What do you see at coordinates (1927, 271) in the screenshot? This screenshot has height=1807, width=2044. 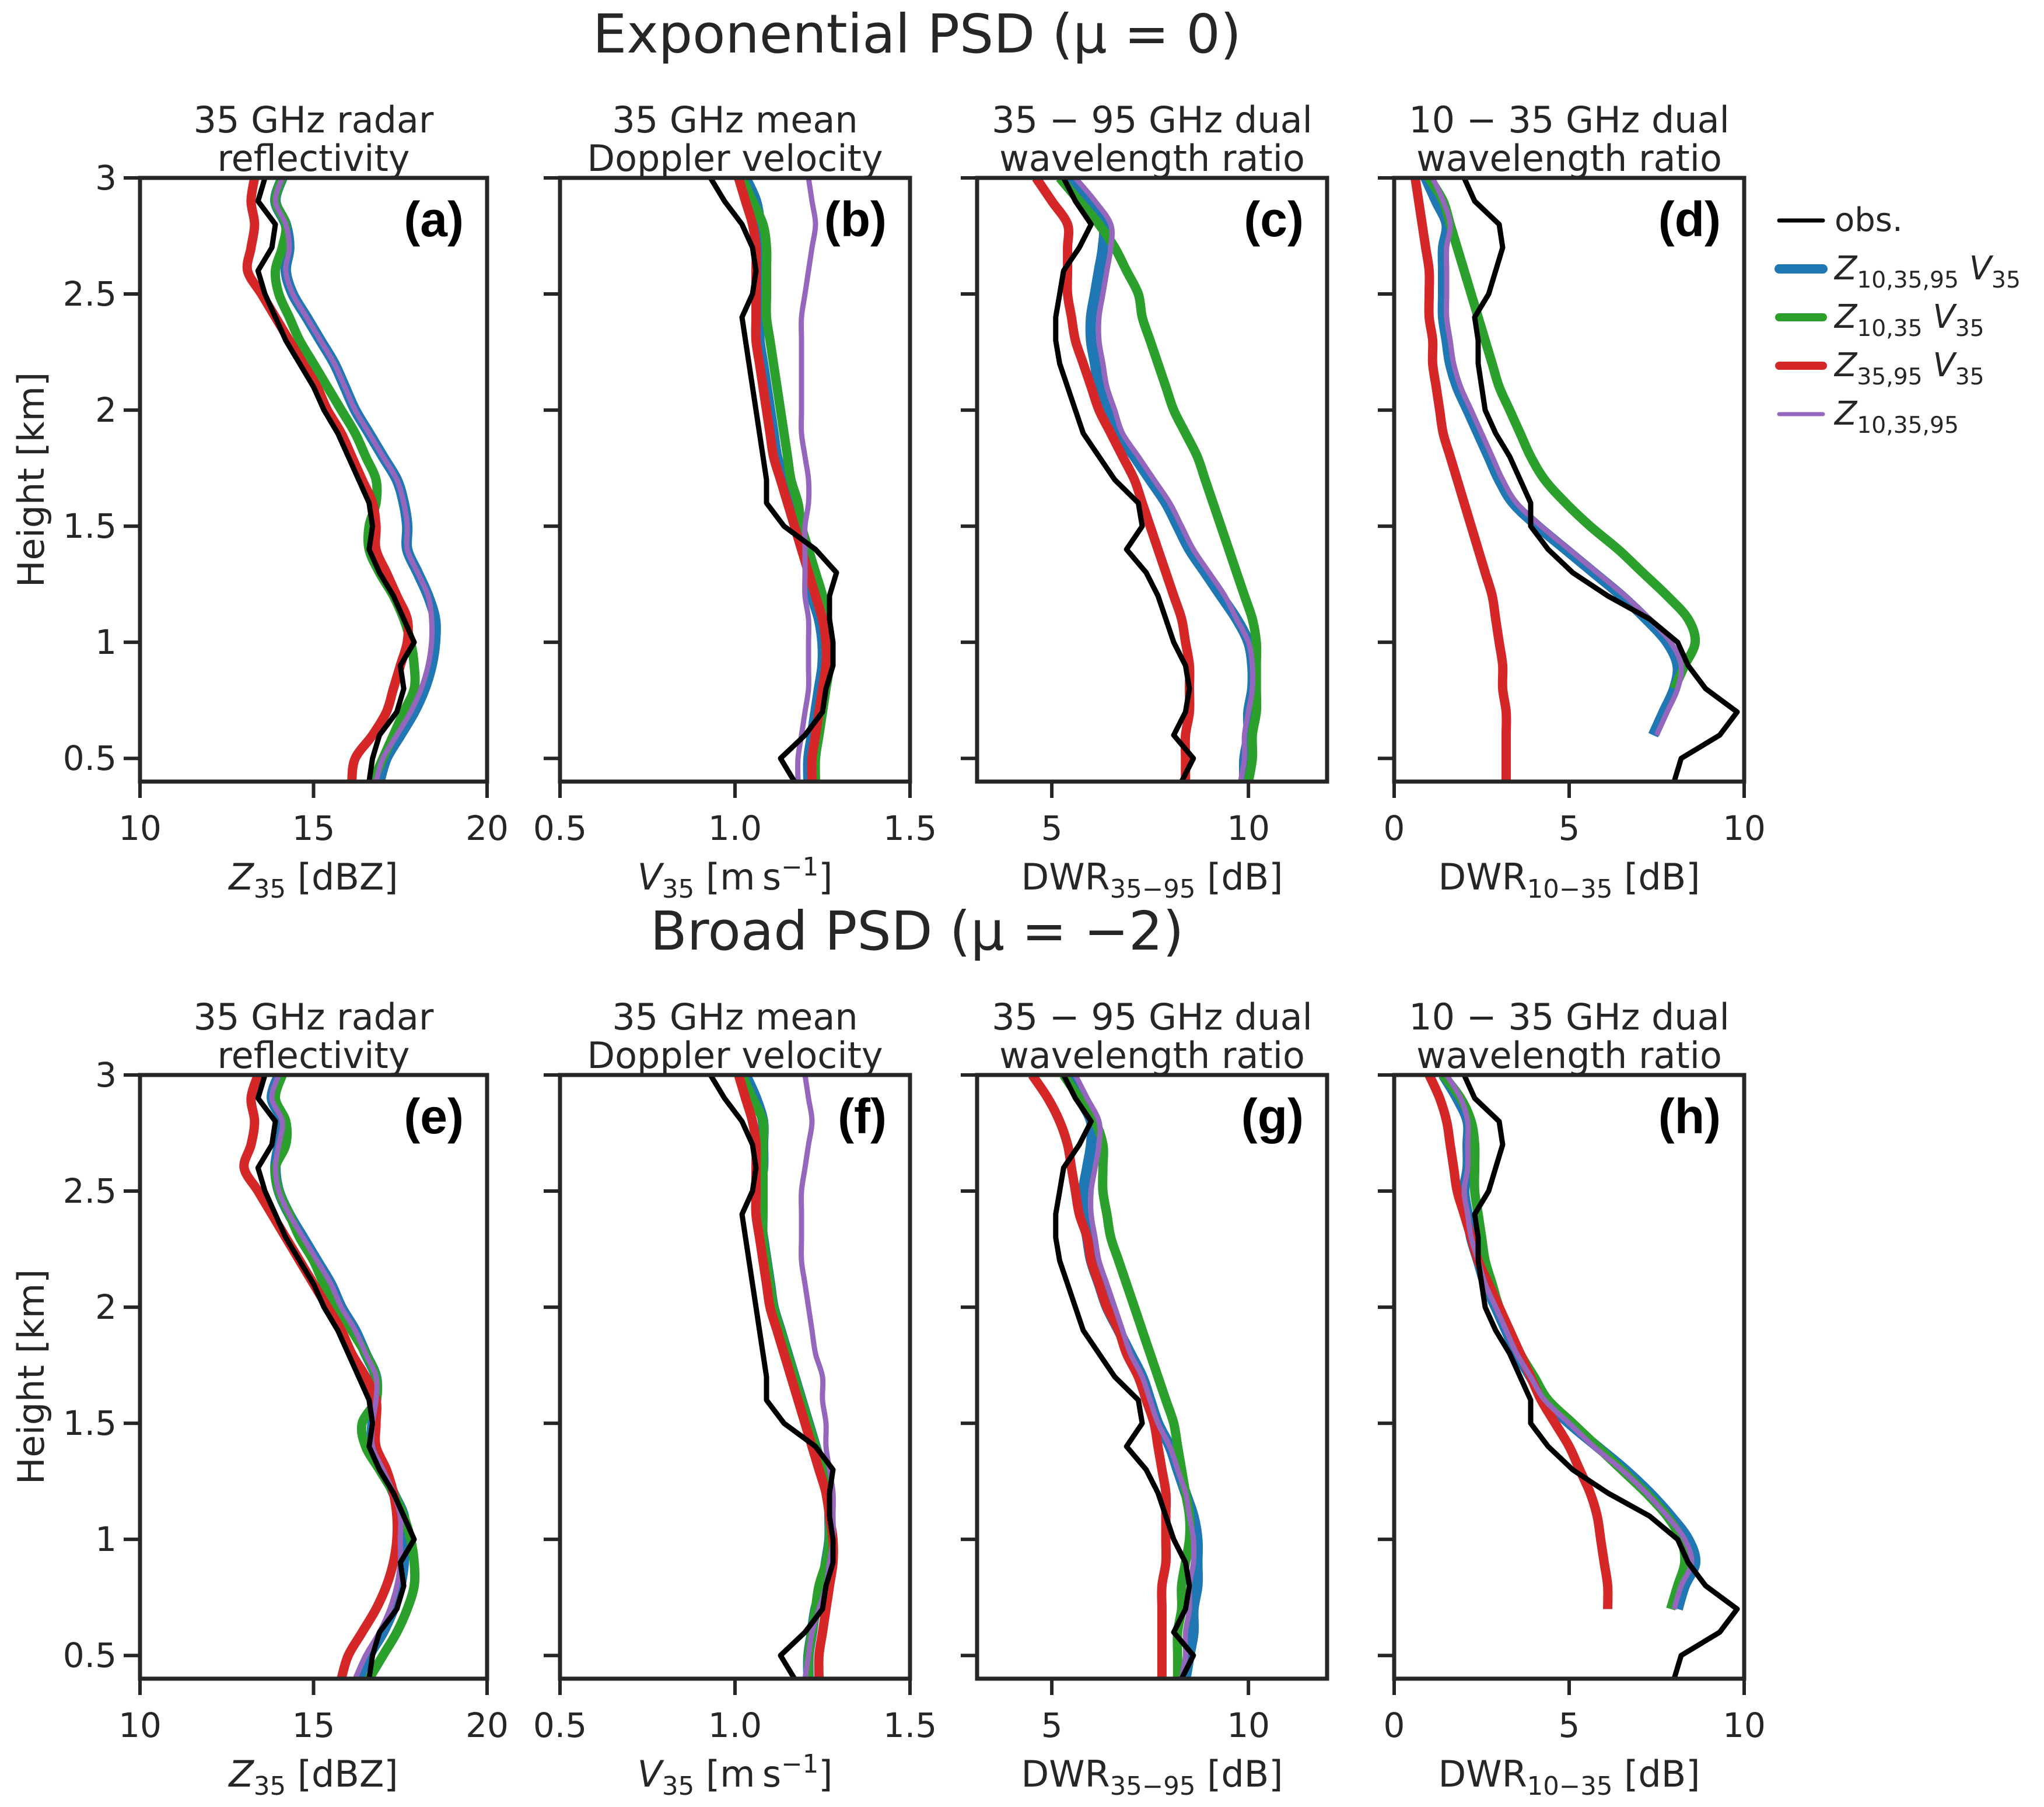 I see `legend-label: Z10,35,95 V35` at bounding box center [1927, 271].